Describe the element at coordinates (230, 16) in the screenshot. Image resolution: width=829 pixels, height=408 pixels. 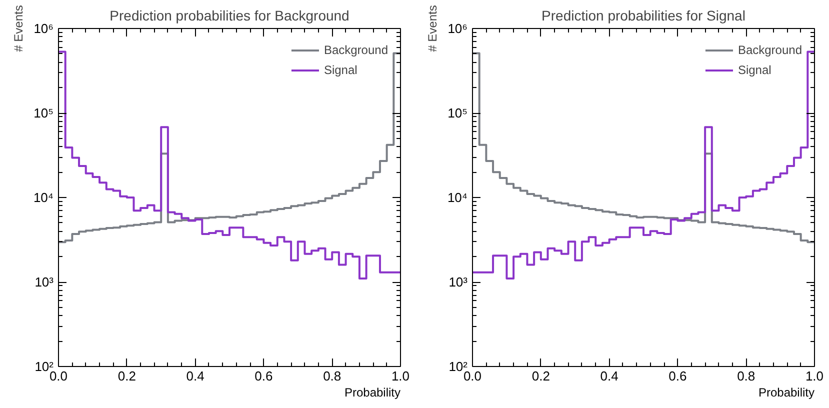
I see `chart-title: Prediction probabilities for Background` at that location.